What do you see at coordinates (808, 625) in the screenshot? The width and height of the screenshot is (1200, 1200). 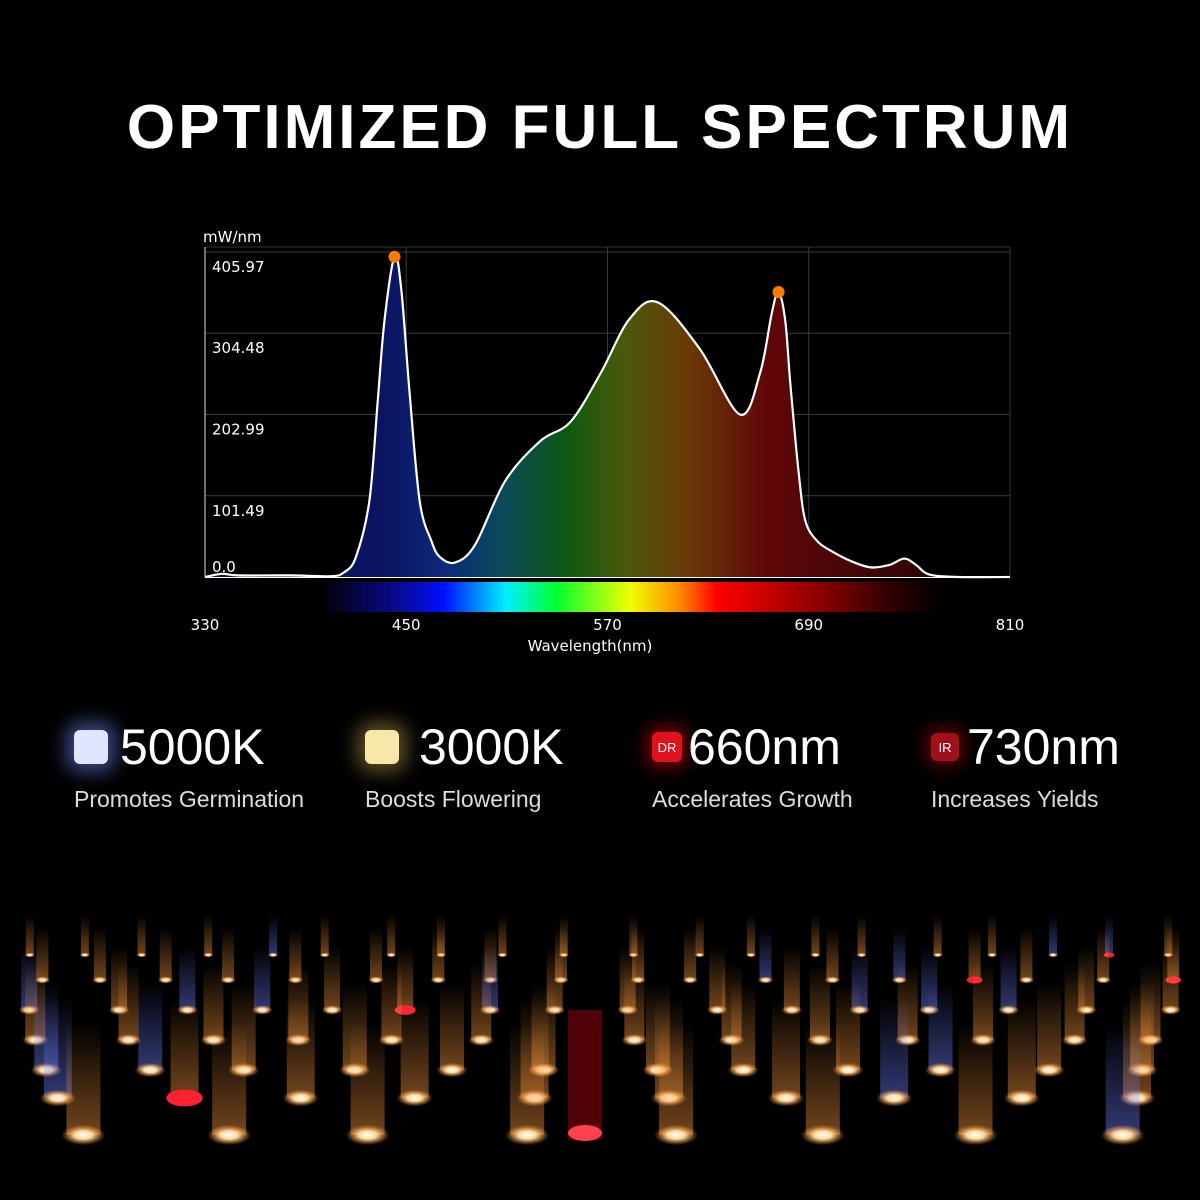 I see `x-tick-label: 690` at bounding box center [808, 625].